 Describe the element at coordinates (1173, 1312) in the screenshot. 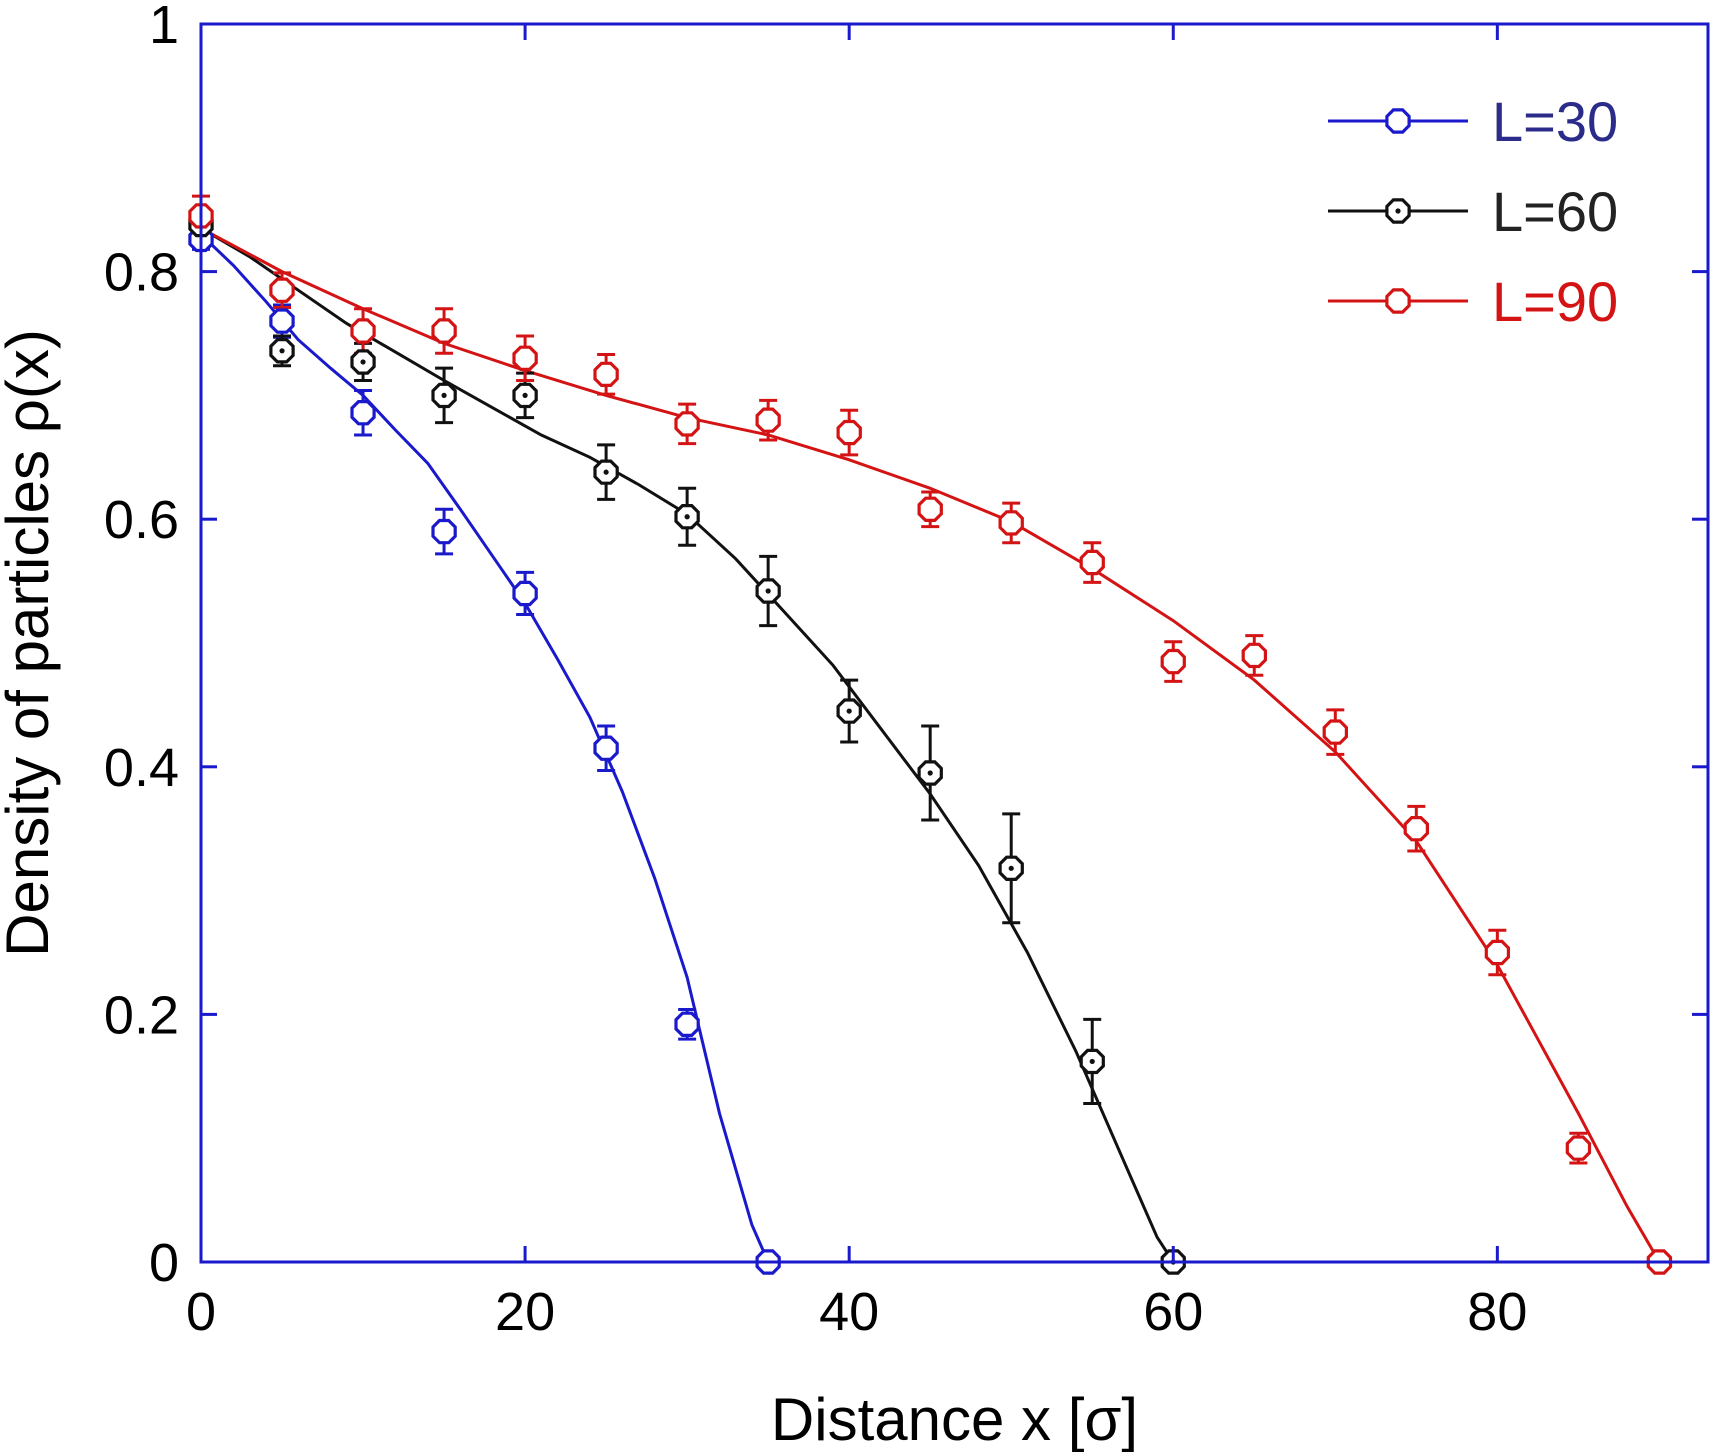

I see `x-tick-label: 60` at that location.